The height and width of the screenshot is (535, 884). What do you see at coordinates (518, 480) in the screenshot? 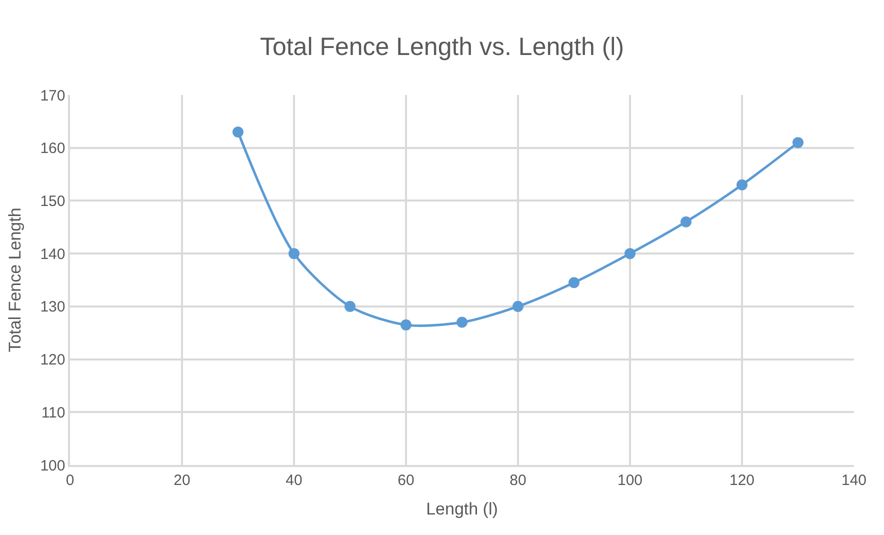
I see `x-tick-label: 80` at bounding box center [518, 480].